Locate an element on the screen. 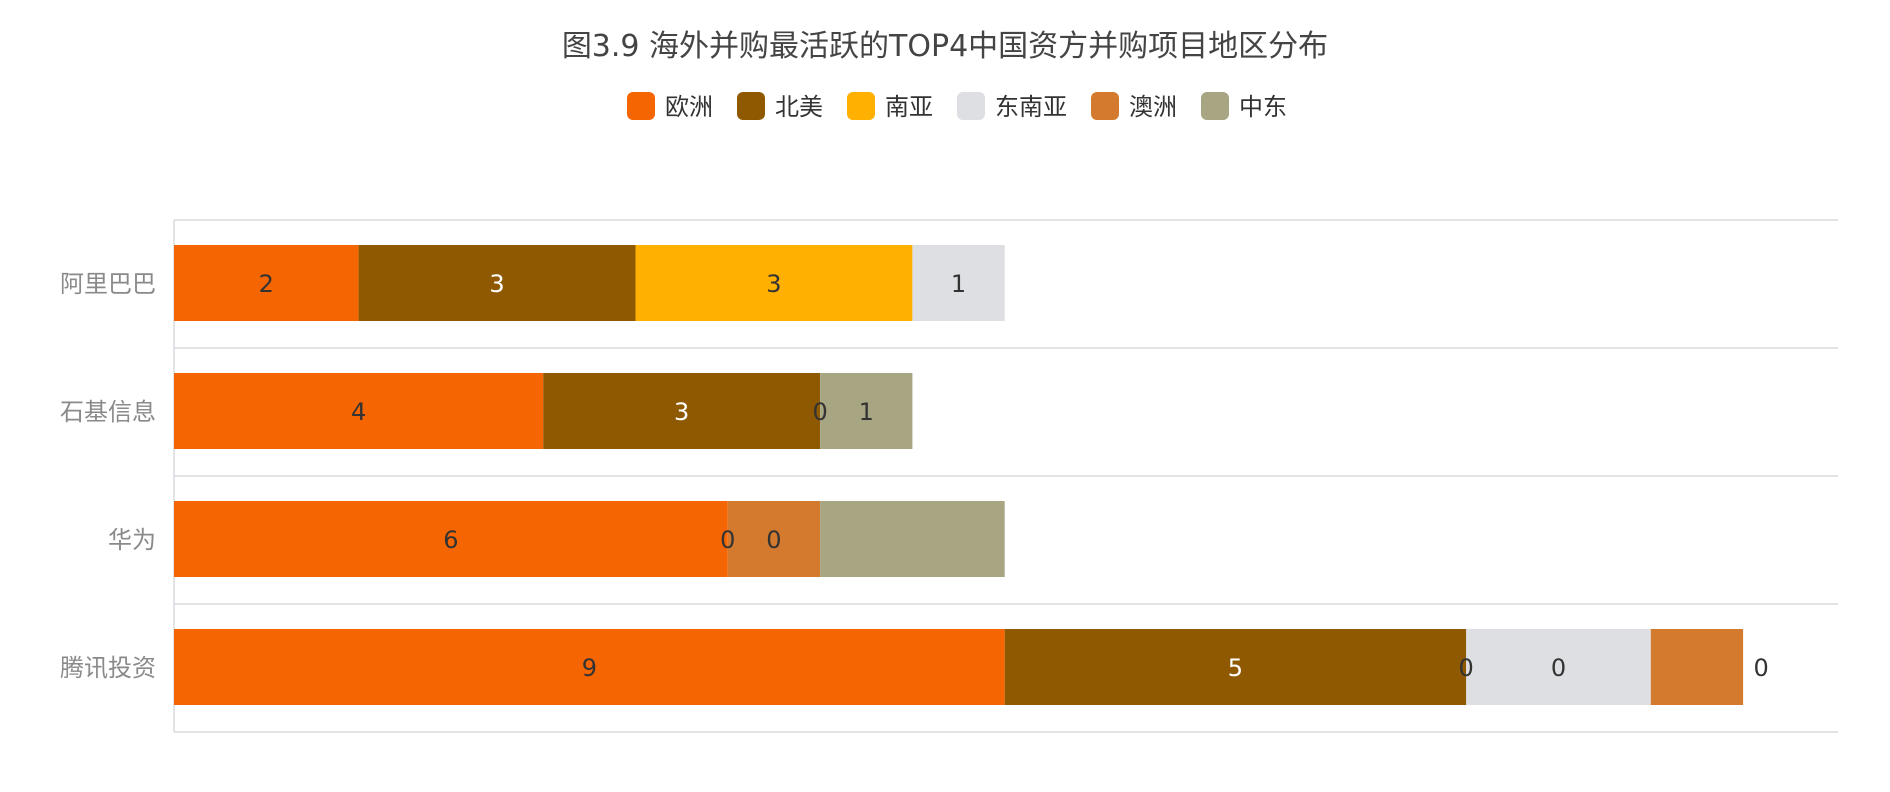 This screenshot has height=792, width=1890. data-label: 5 is located at coordinates (1235, 668).